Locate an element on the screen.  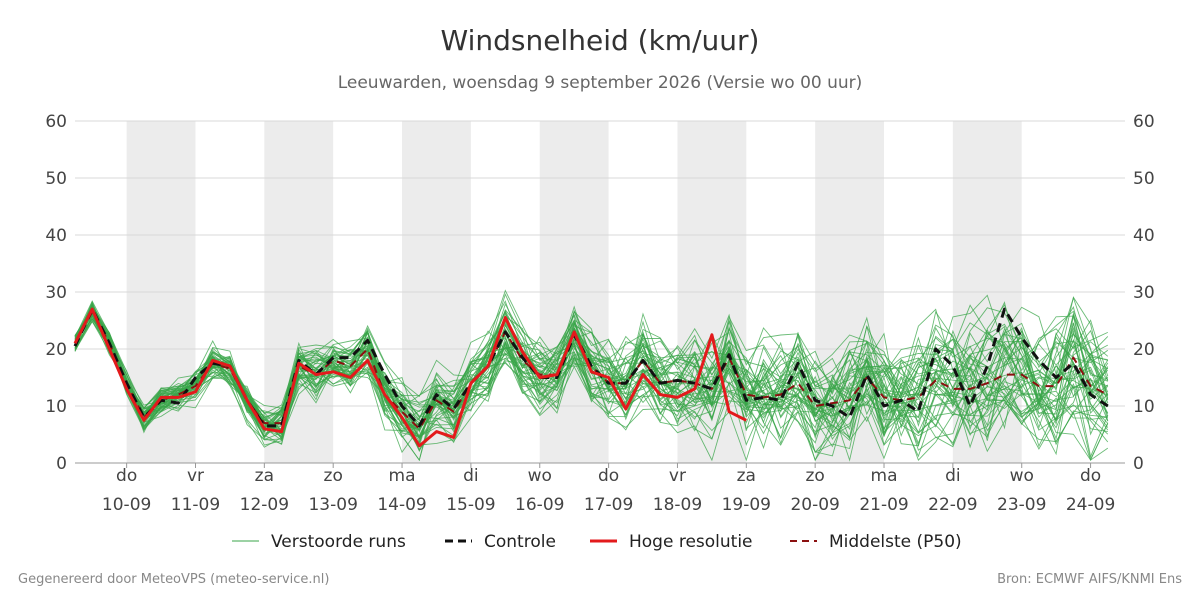
x-tick-date: 11-09 is located at coordinates (195, 505).